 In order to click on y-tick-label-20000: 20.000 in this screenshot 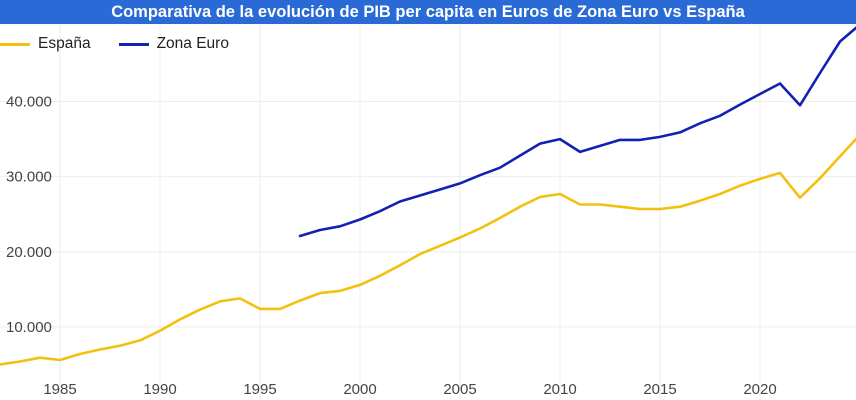, I will do `click(29, 252)`.